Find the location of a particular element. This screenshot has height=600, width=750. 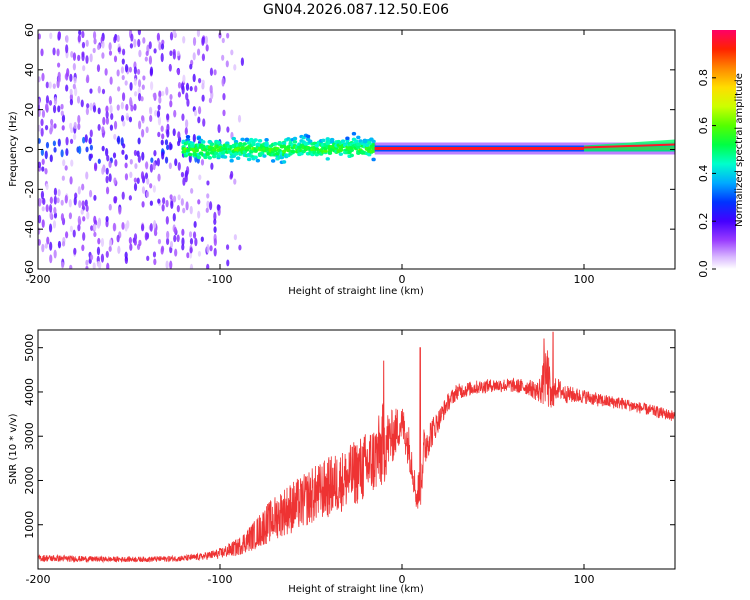

colorbar-tick-label: 0.6 is located at coordinates (703, 126).